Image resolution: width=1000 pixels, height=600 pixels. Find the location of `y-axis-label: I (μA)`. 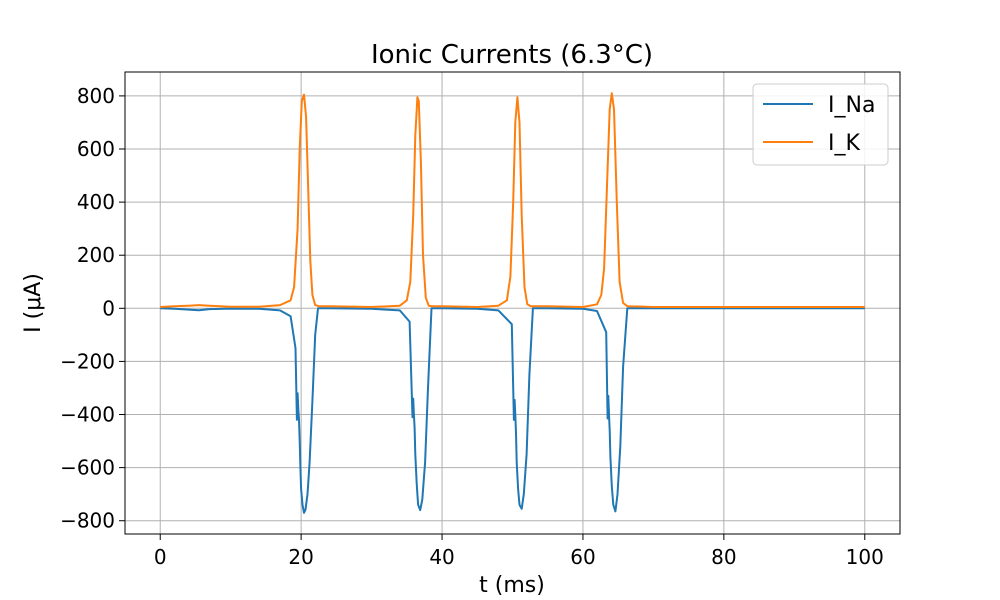

y-axis-label: I (μA) is located at coordinates (33, 303).